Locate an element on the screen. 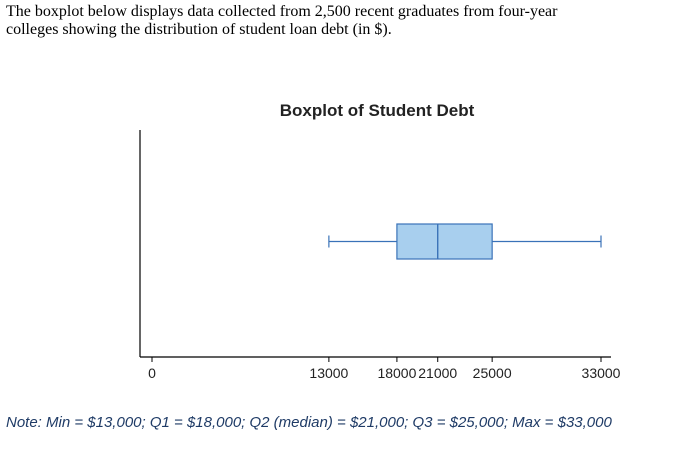  x-tick-label: 0 is located at coordinates (152, 373).